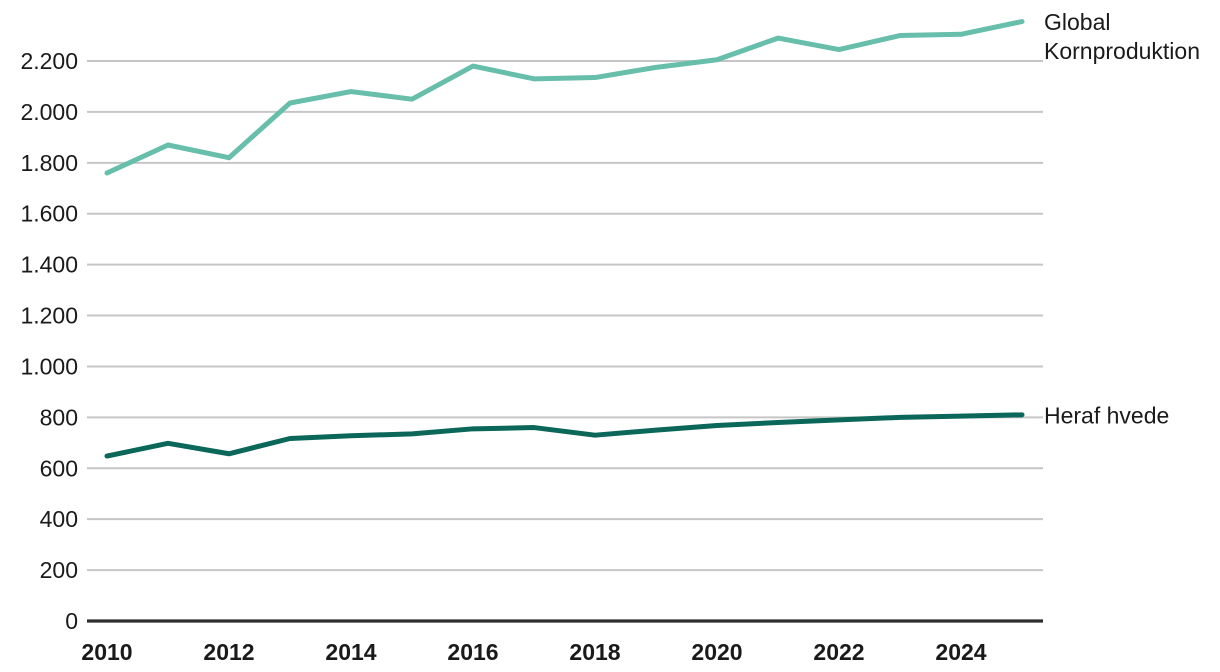 This screenshot has height=672, width=1220. Describe the element at coordinates (594, 652) in the screenshot. I see `x-axis-tick-label-2018: 2018` at that location.